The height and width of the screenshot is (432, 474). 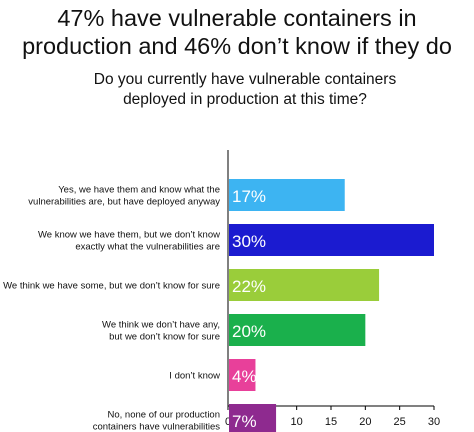 What do you see at coordinates (244, 421) in the screenshot?
I see `data-label: 7%` at bounding box center [244, 421].